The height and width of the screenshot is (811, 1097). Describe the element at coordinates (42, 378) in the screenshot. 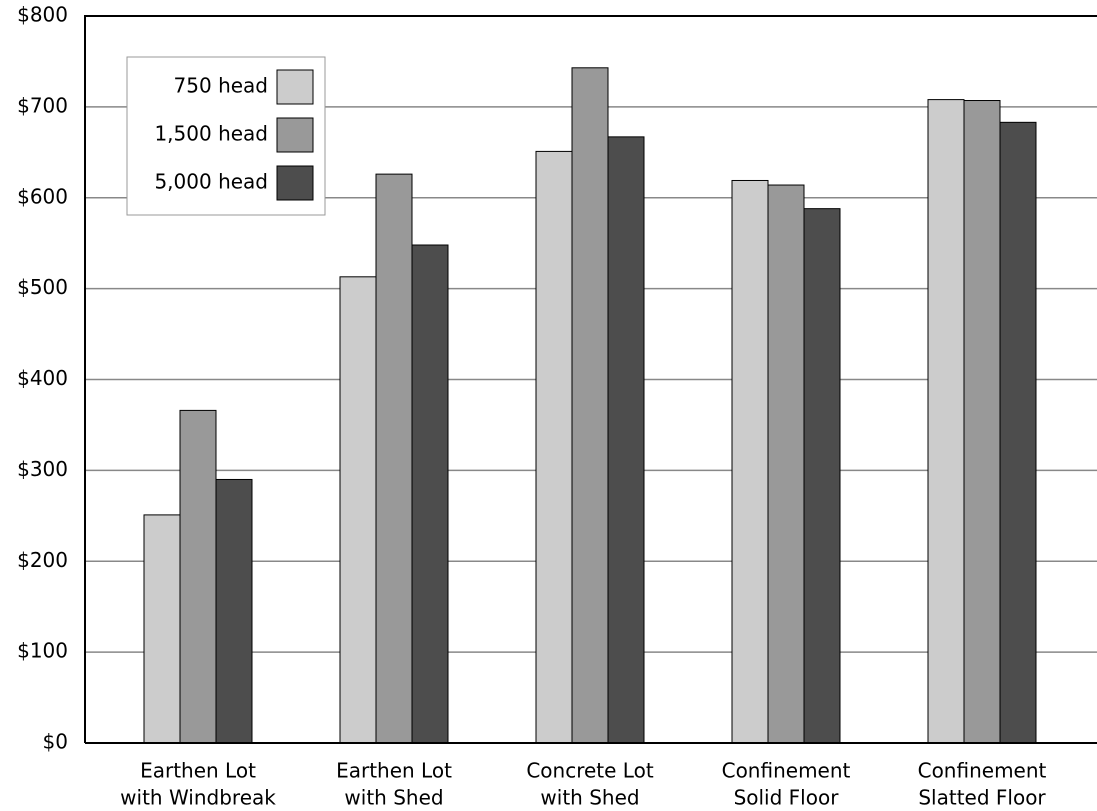

I see `y-tick-label: $400` at that location.